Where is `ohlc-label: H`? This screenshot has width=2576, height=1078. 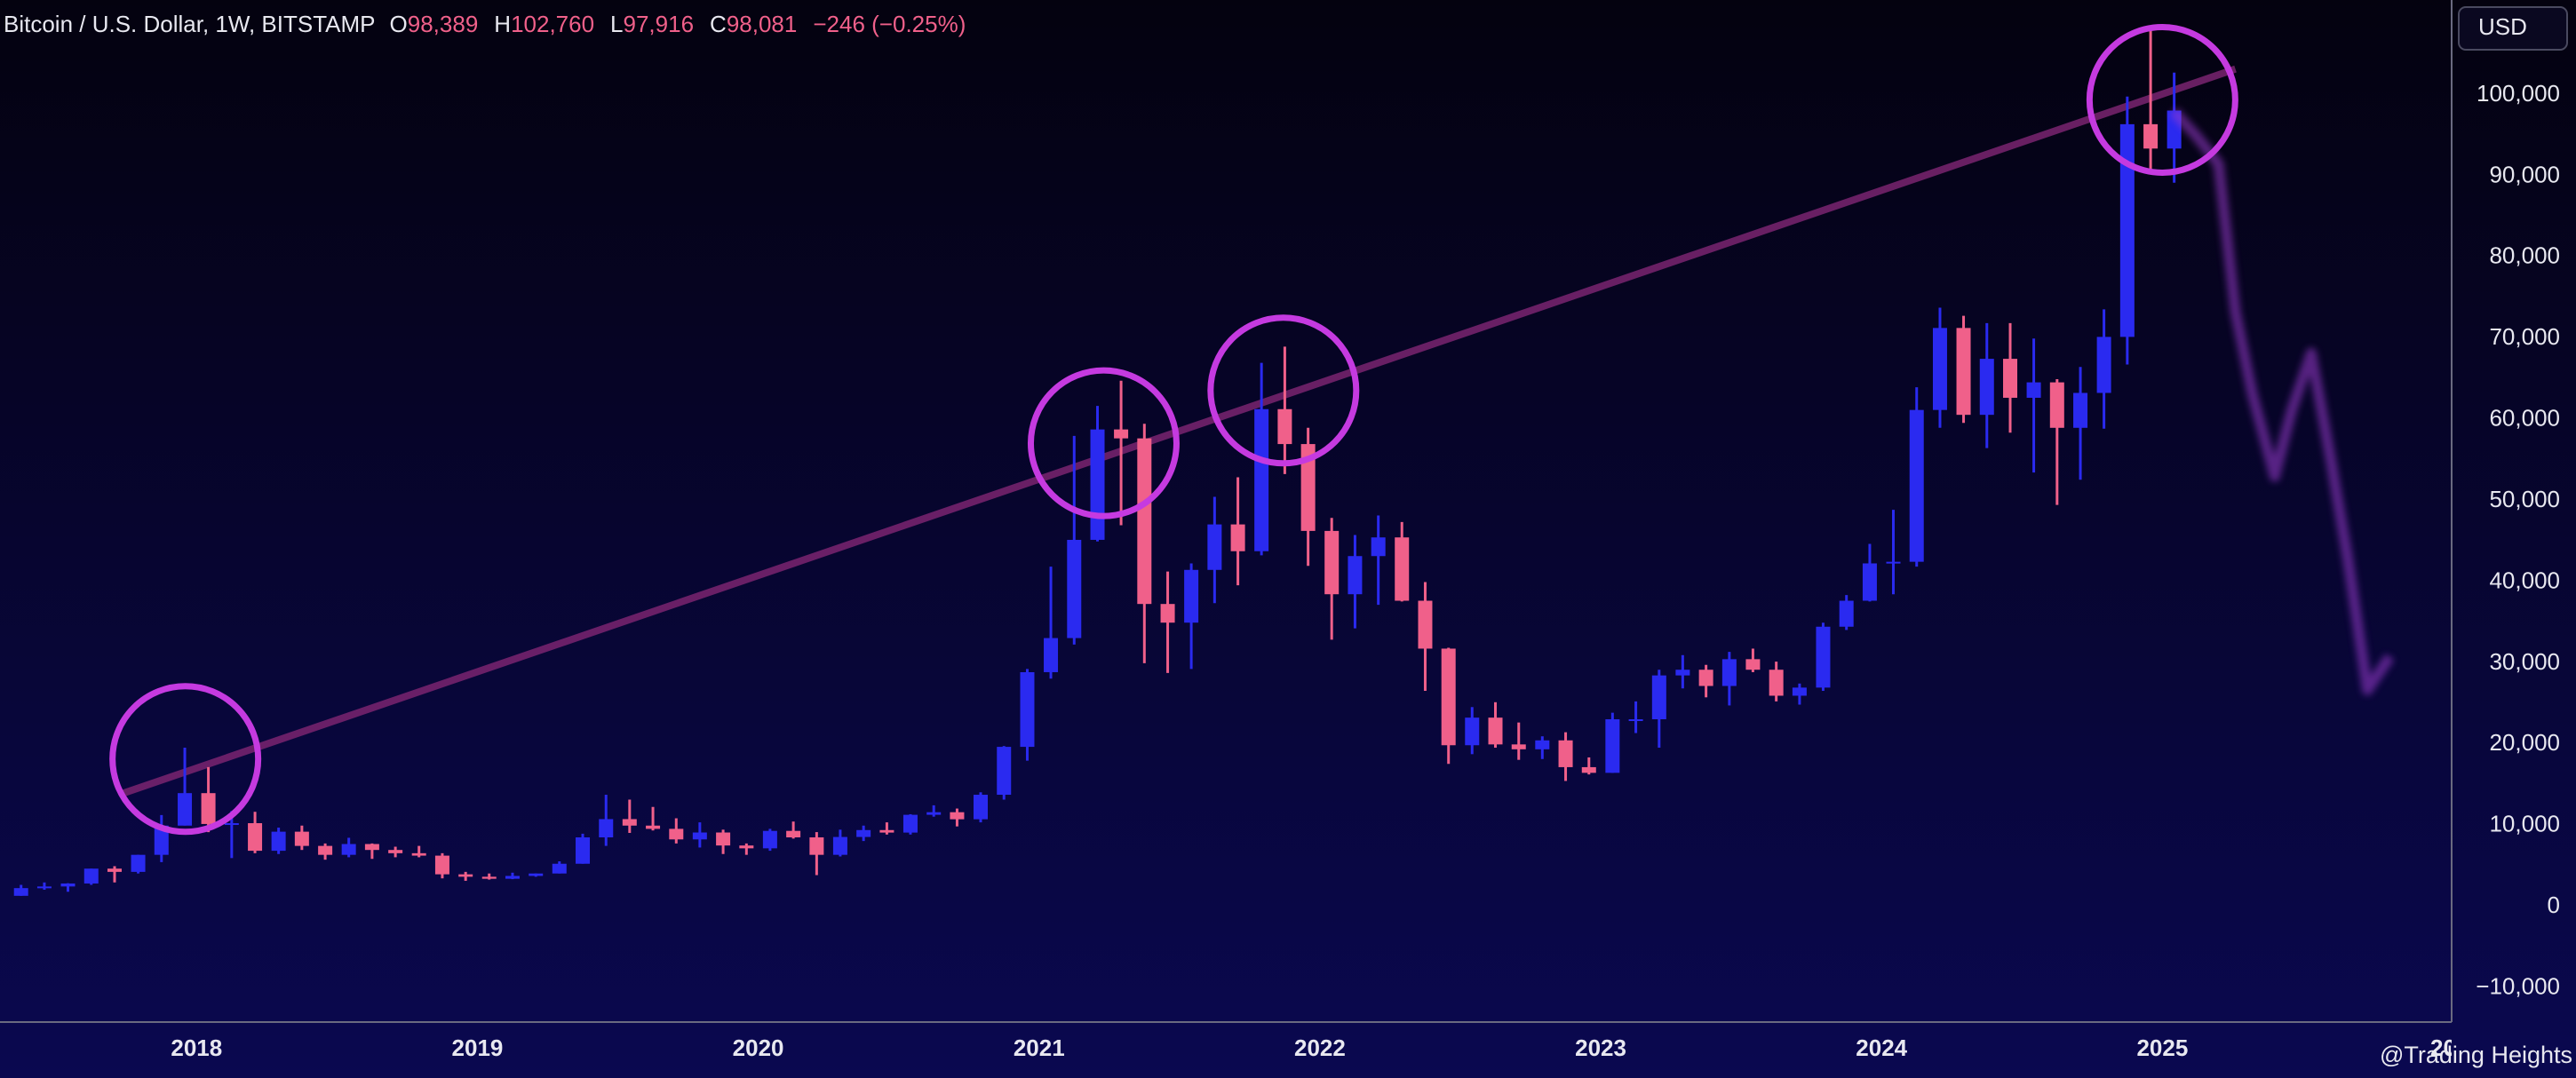 ohlc-label: H is located at coordinates (503, 24).